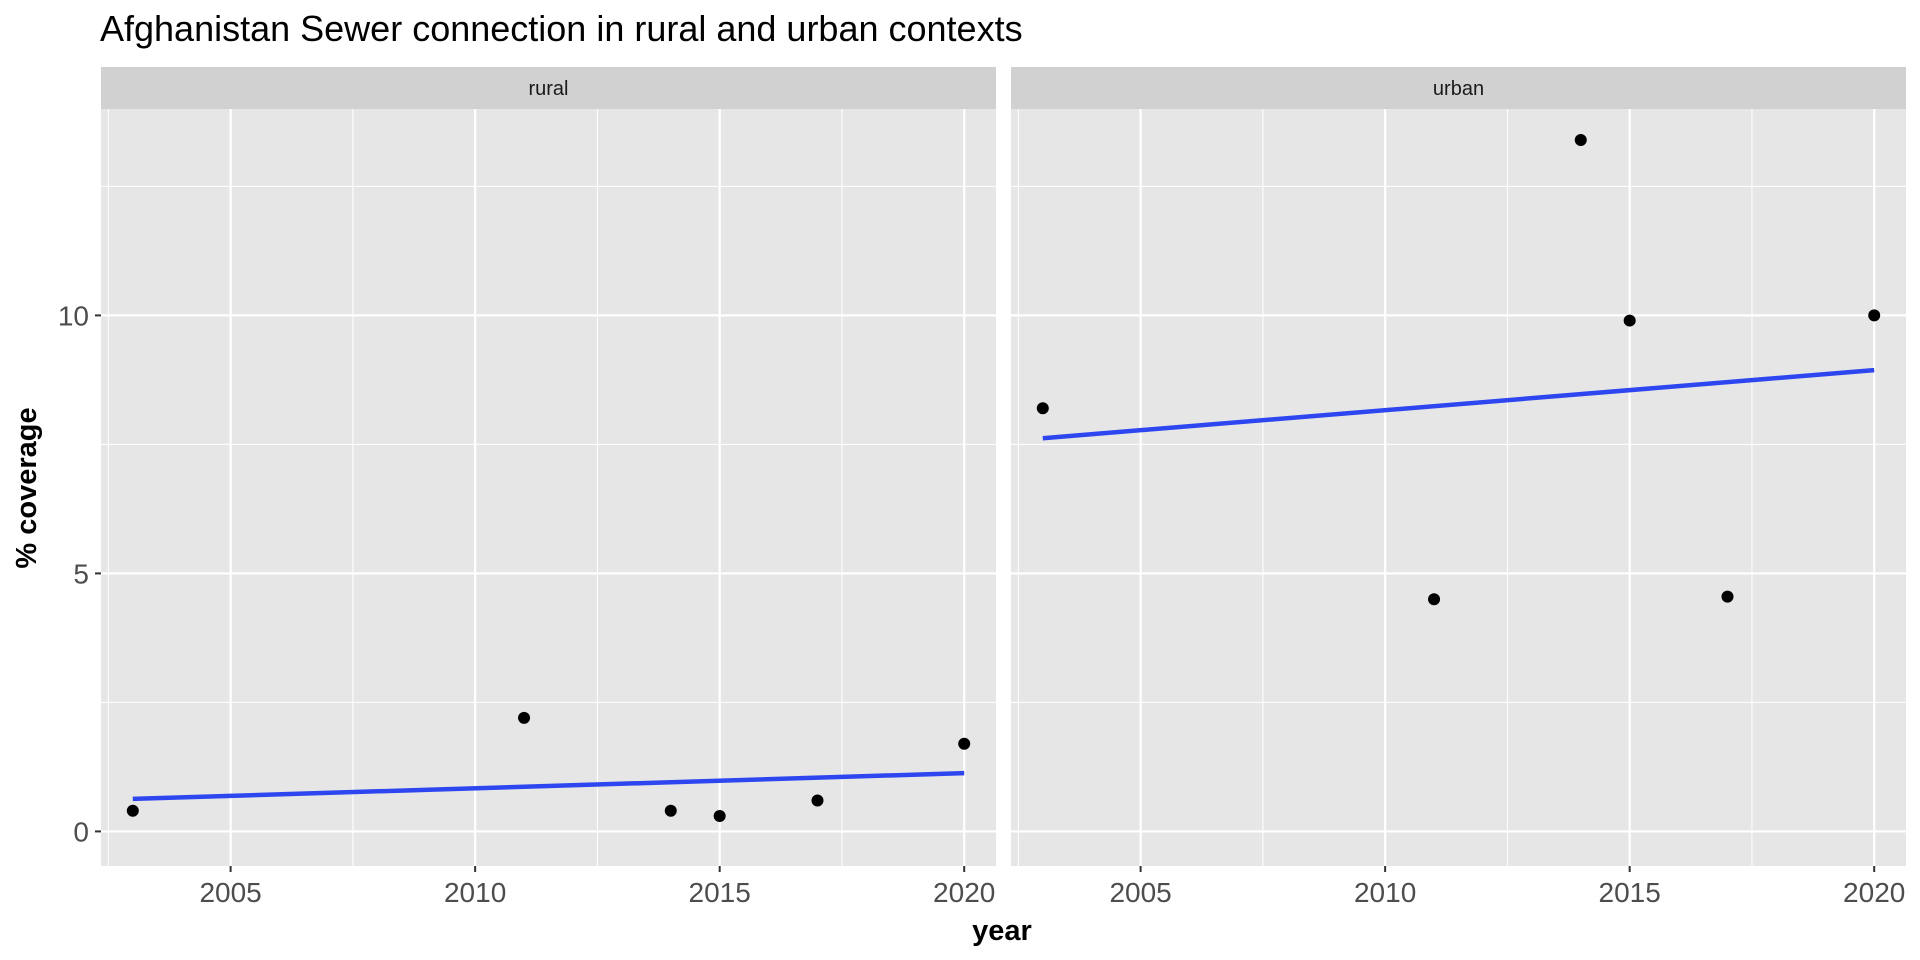 The width and height of the screenshot is (1920, 960). I want to click on y-tick-label: 5, so click(81, 573).